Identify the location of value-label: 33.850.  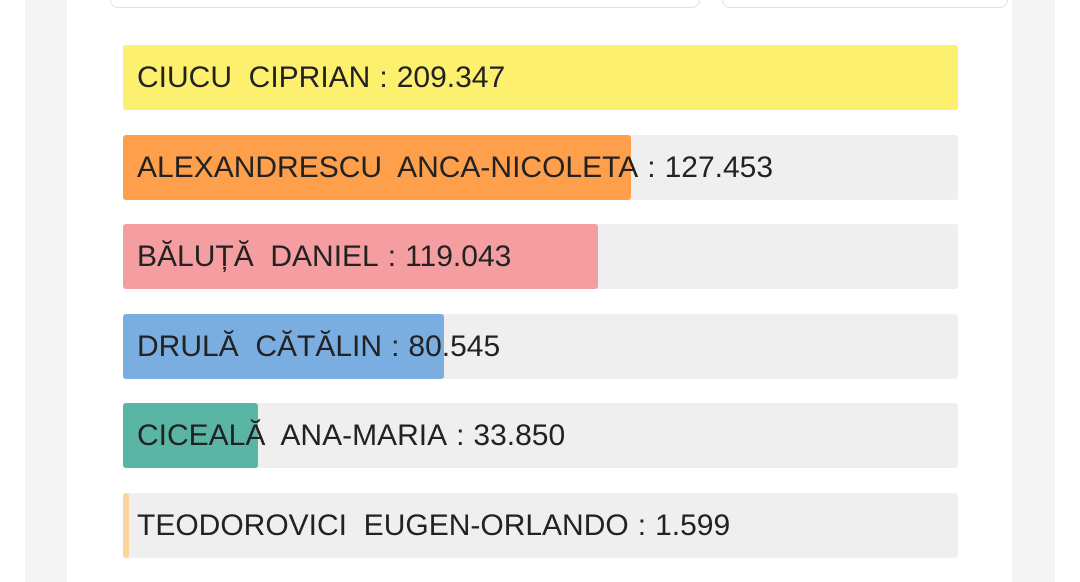
(519, 435).